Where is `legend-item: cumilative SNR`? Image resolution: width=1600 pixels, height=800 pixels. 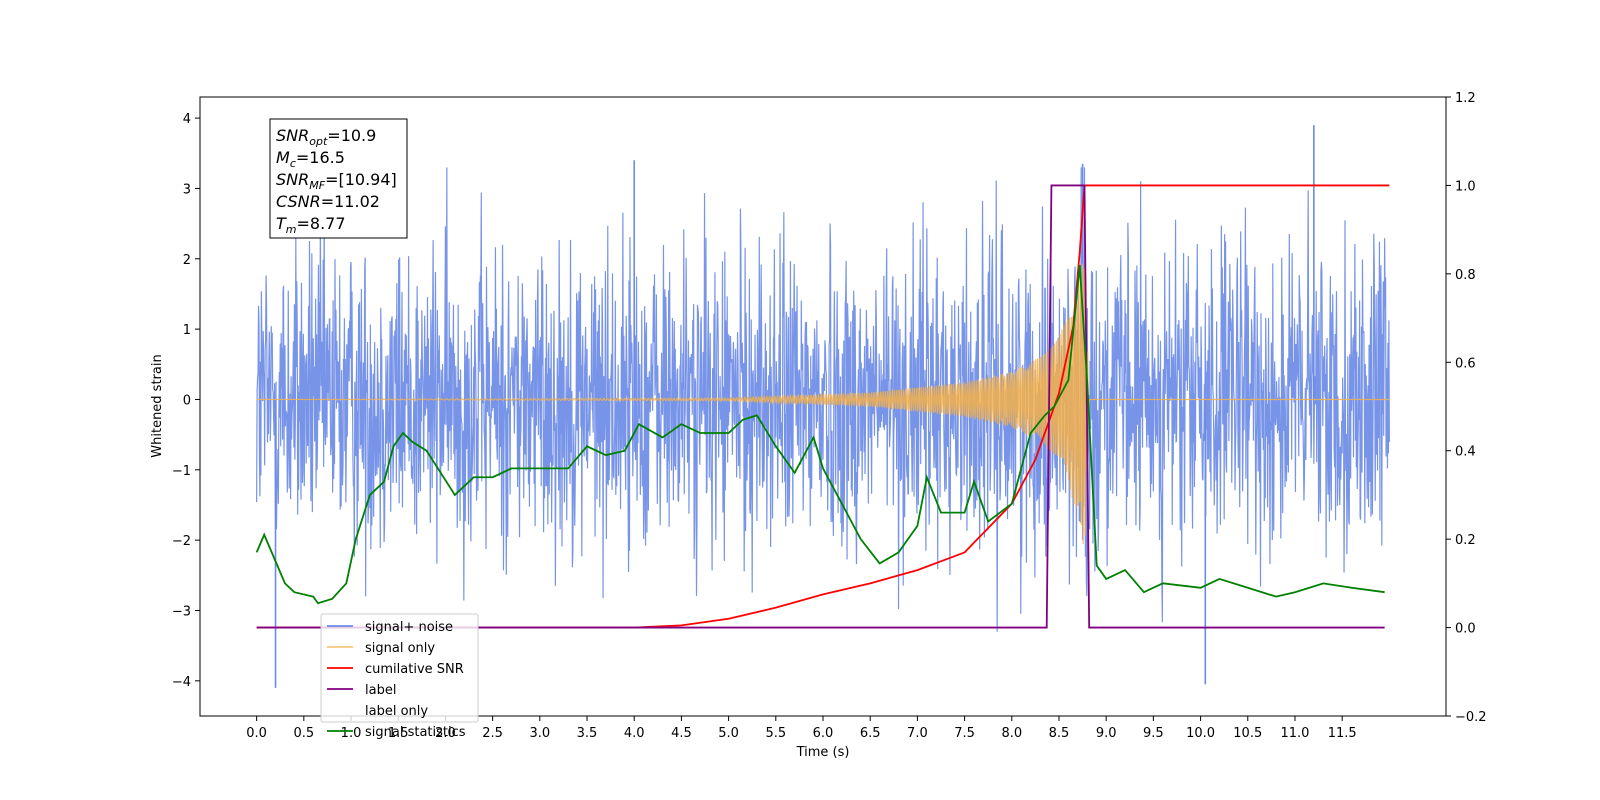
legend-item: cumilative SNR is located at coordinates (395, 669).